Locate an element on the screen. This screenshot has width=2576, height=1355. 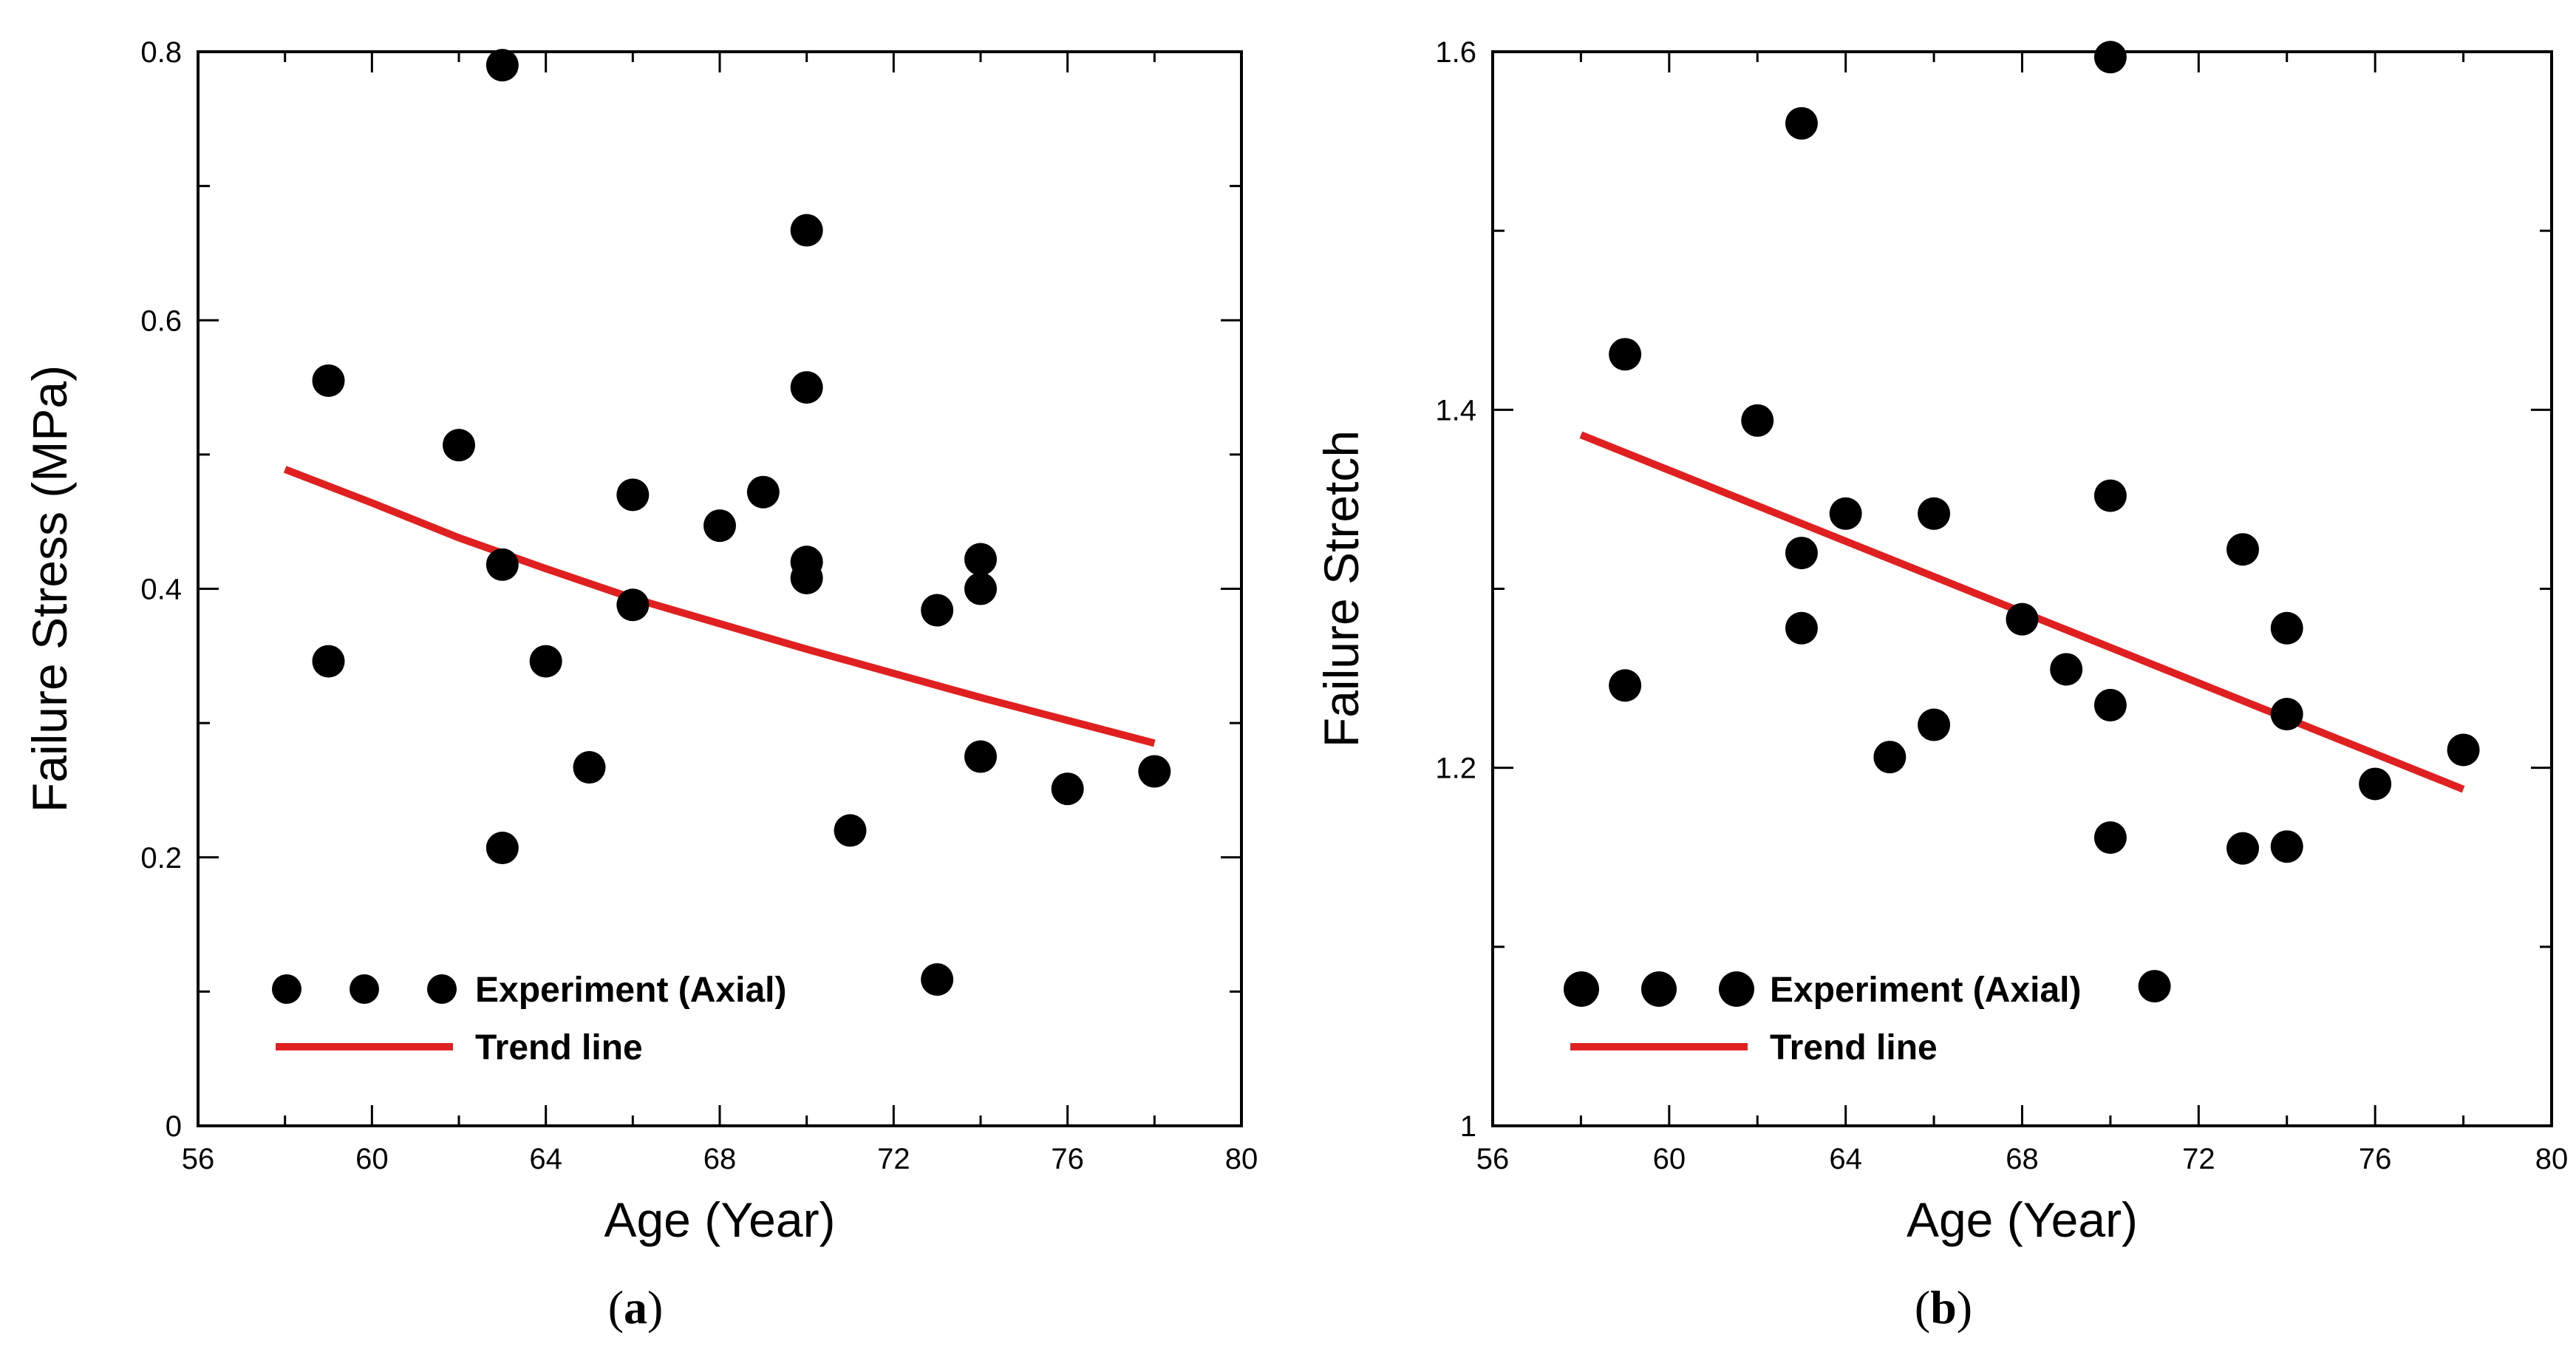
panel-b-x-tick-label: 64 is located at coordinates (1845, 1159).